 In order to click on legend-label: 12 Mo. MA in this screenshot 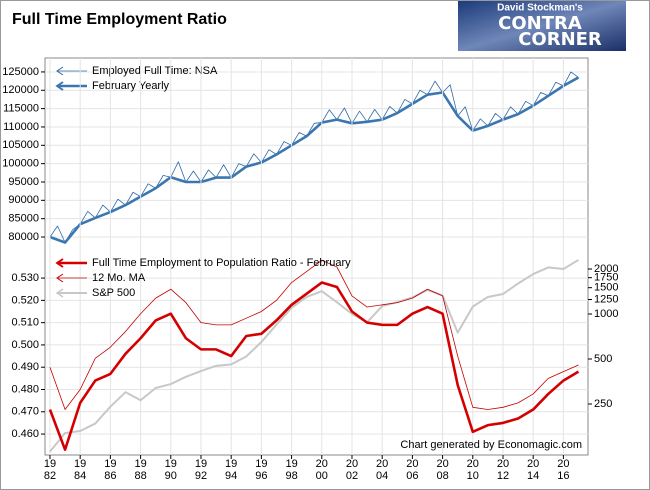, I will do `click(119, 278)`.